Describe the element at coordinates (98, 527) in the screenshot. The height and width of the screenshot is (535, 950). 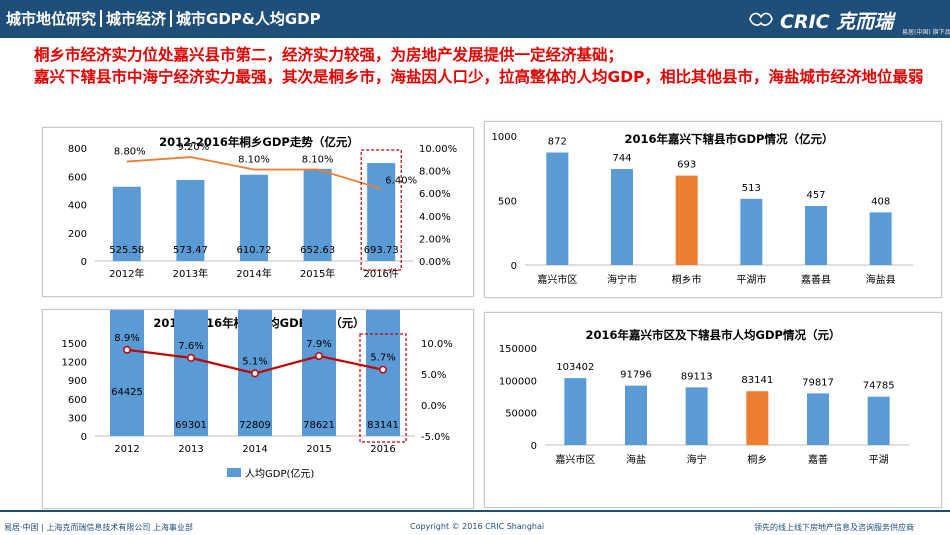
I see `footer-company: 易居·中国 | 上海克而瑞信息技术有限公司 上海事业部` at that location.